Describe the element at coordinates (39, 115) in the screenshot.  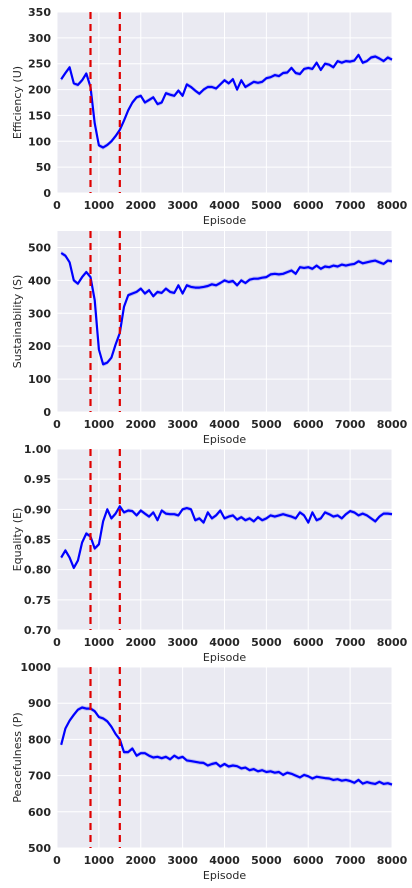
I see `y-tick-label: 150` at that location.